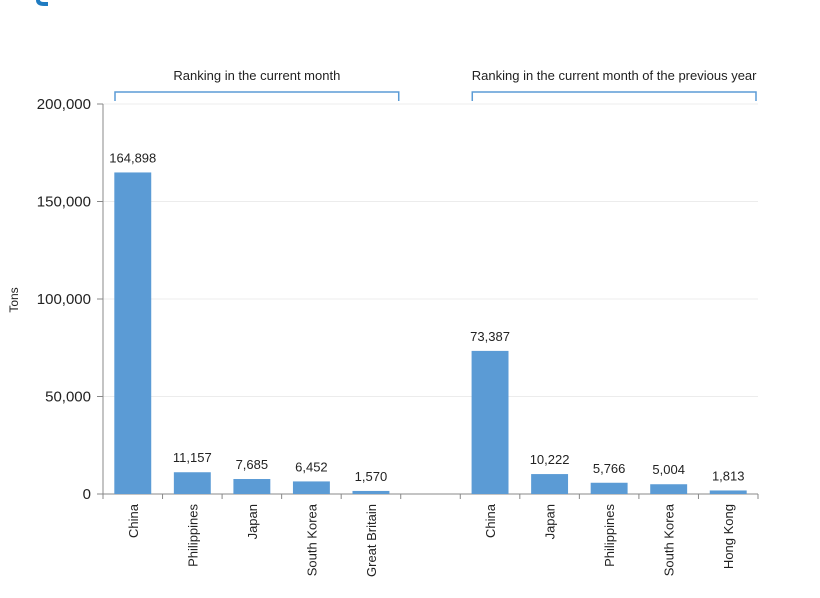  What do you see at coordinates (64, 104) in the screenshot?
I see `y-tick-label: 200,000` at bounding box center [64, 104].